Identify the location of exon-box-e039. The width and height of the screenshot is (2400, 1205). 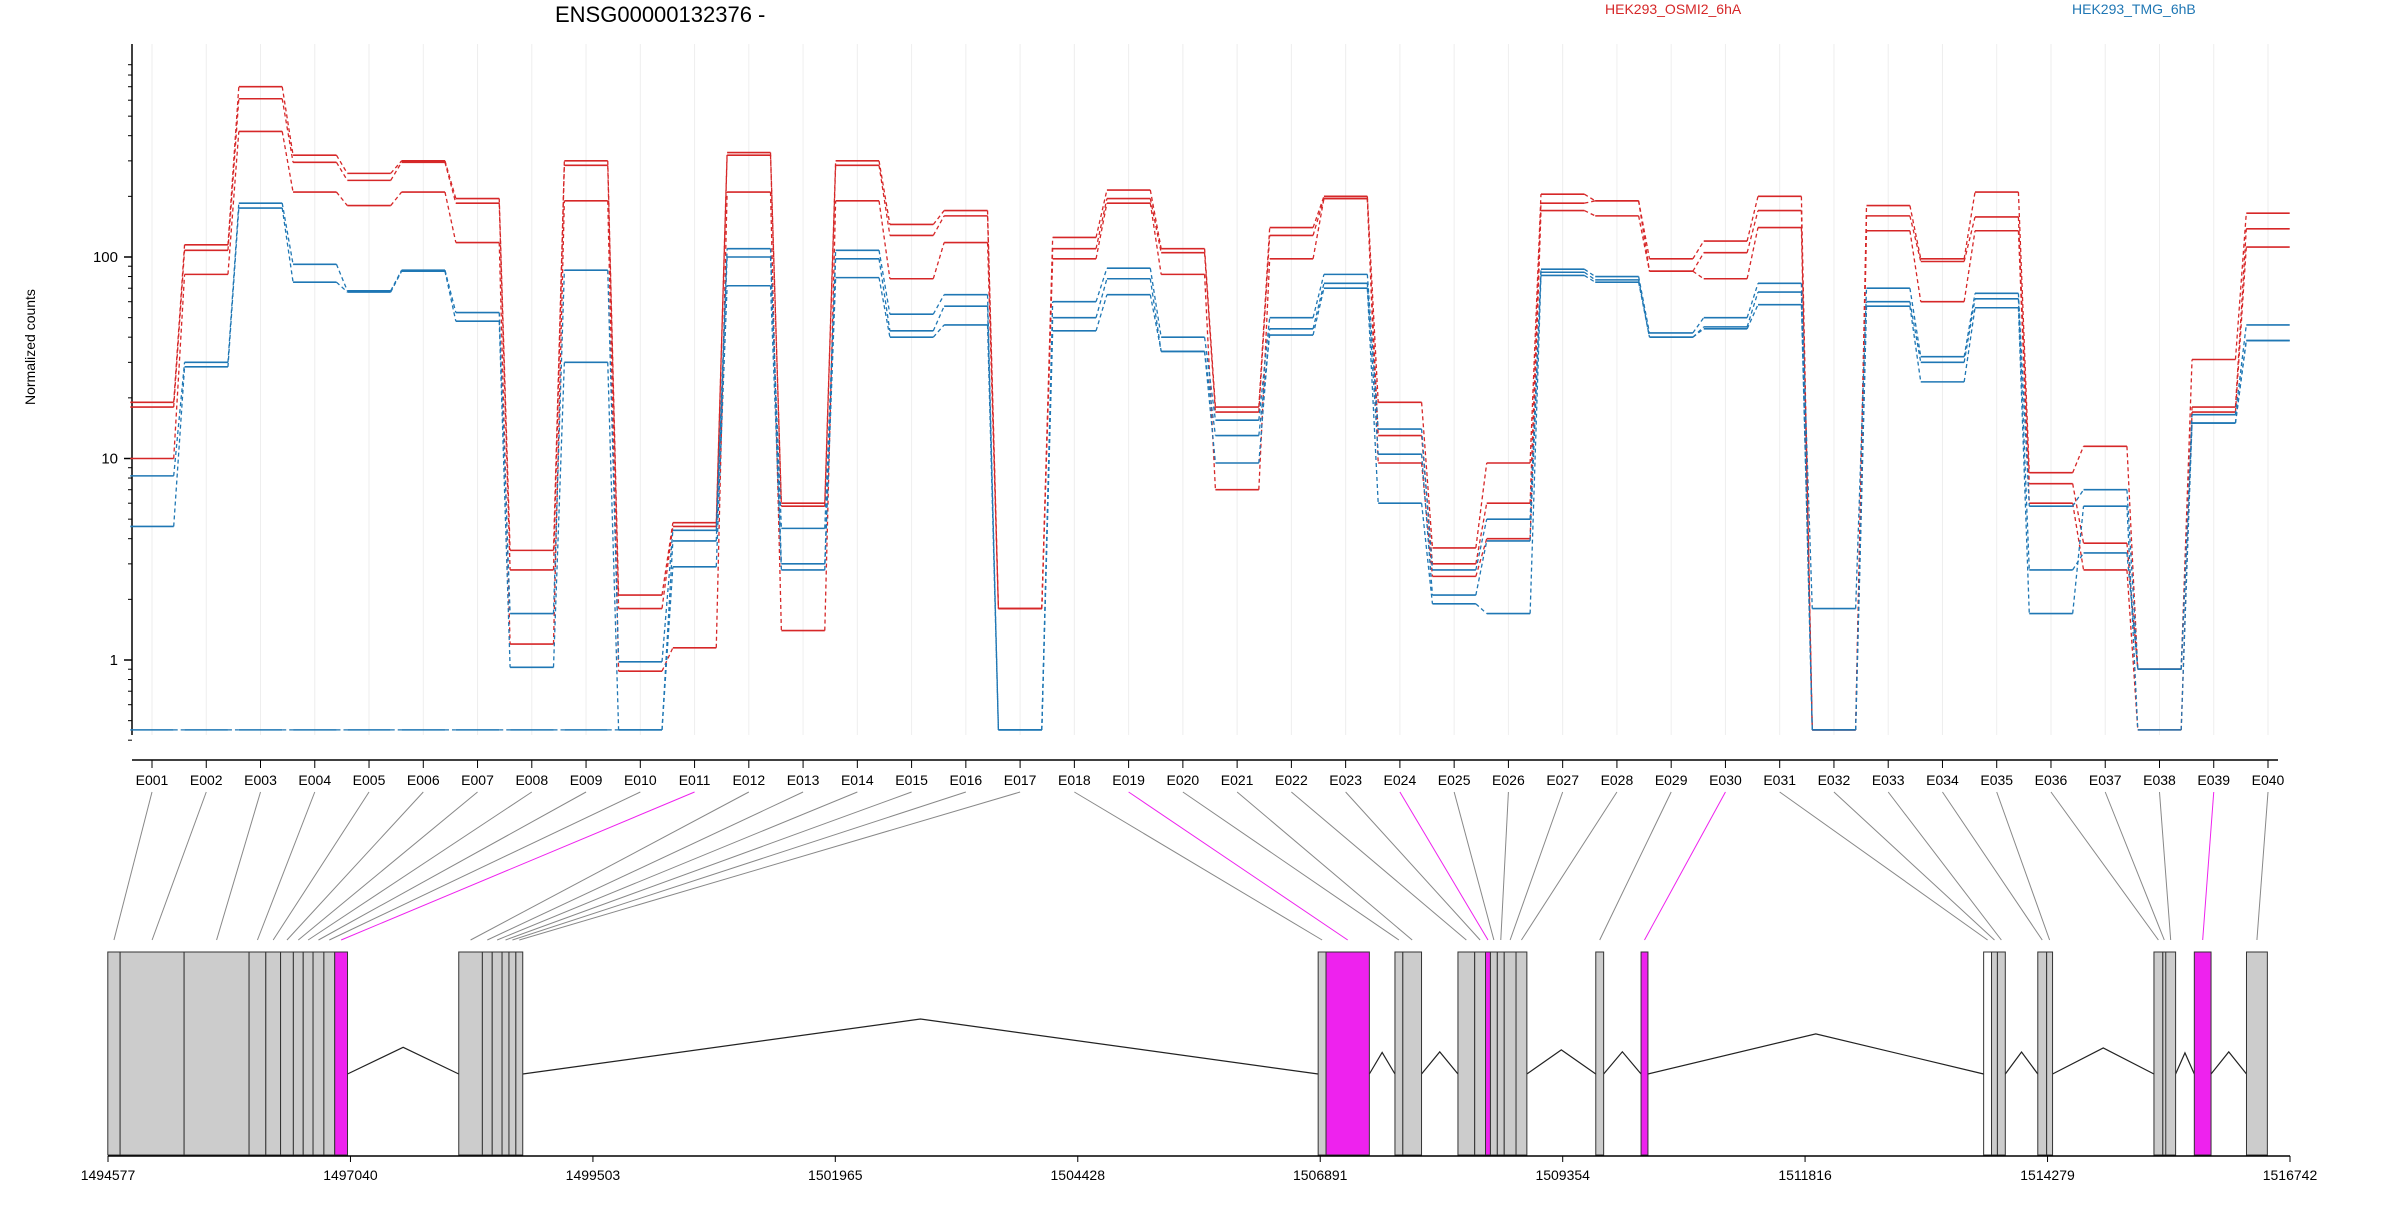
(2202, 1053).